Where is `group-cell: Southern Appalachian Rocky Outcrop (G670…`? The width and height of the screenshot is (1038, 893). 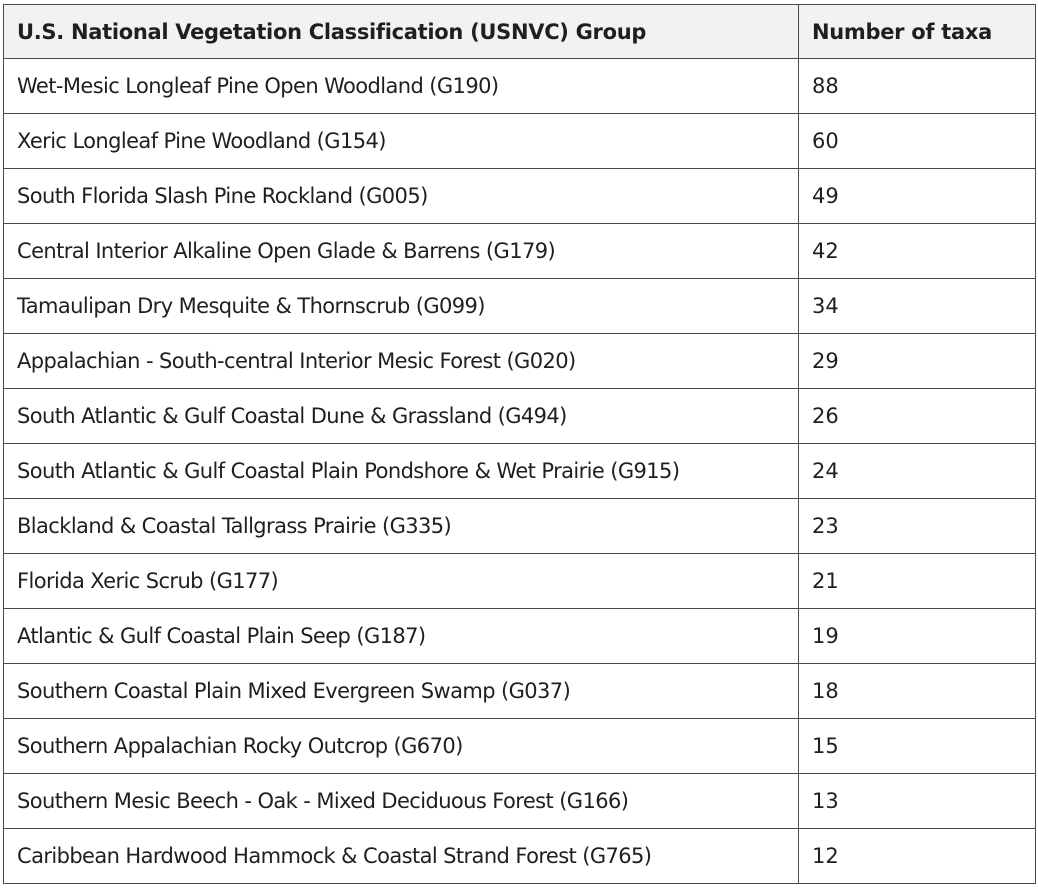
group-cell: Southern Appalachian Rocky Outcrop (G670… is located at coordinates (401, 746).